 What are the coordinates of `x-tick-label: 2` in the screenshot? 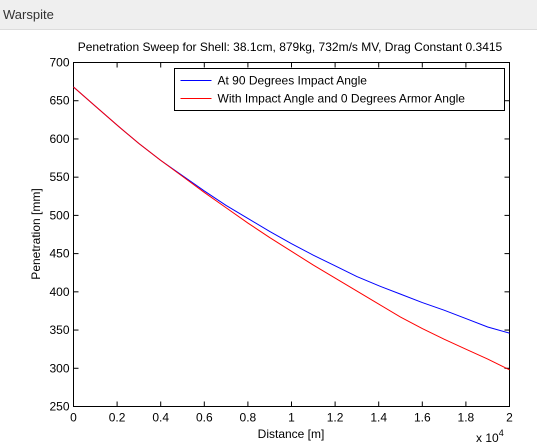 It's located at (509, 418).